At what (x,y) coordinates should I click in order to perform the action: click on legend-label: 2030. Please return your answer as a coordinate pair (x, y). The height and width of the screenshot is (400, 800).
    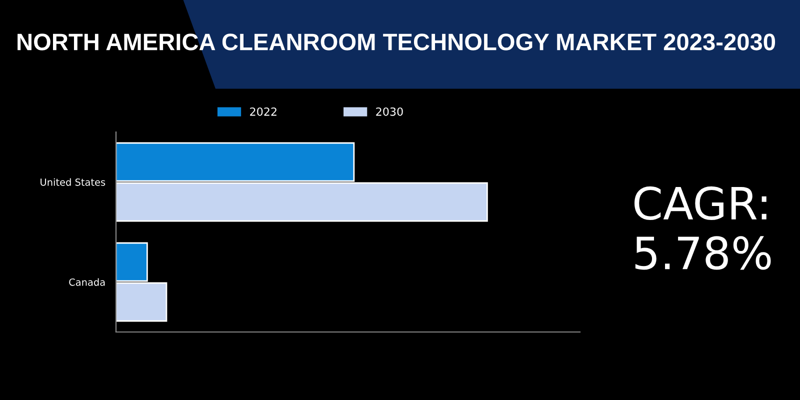
    Looking at the image, I should click on (389, 111).